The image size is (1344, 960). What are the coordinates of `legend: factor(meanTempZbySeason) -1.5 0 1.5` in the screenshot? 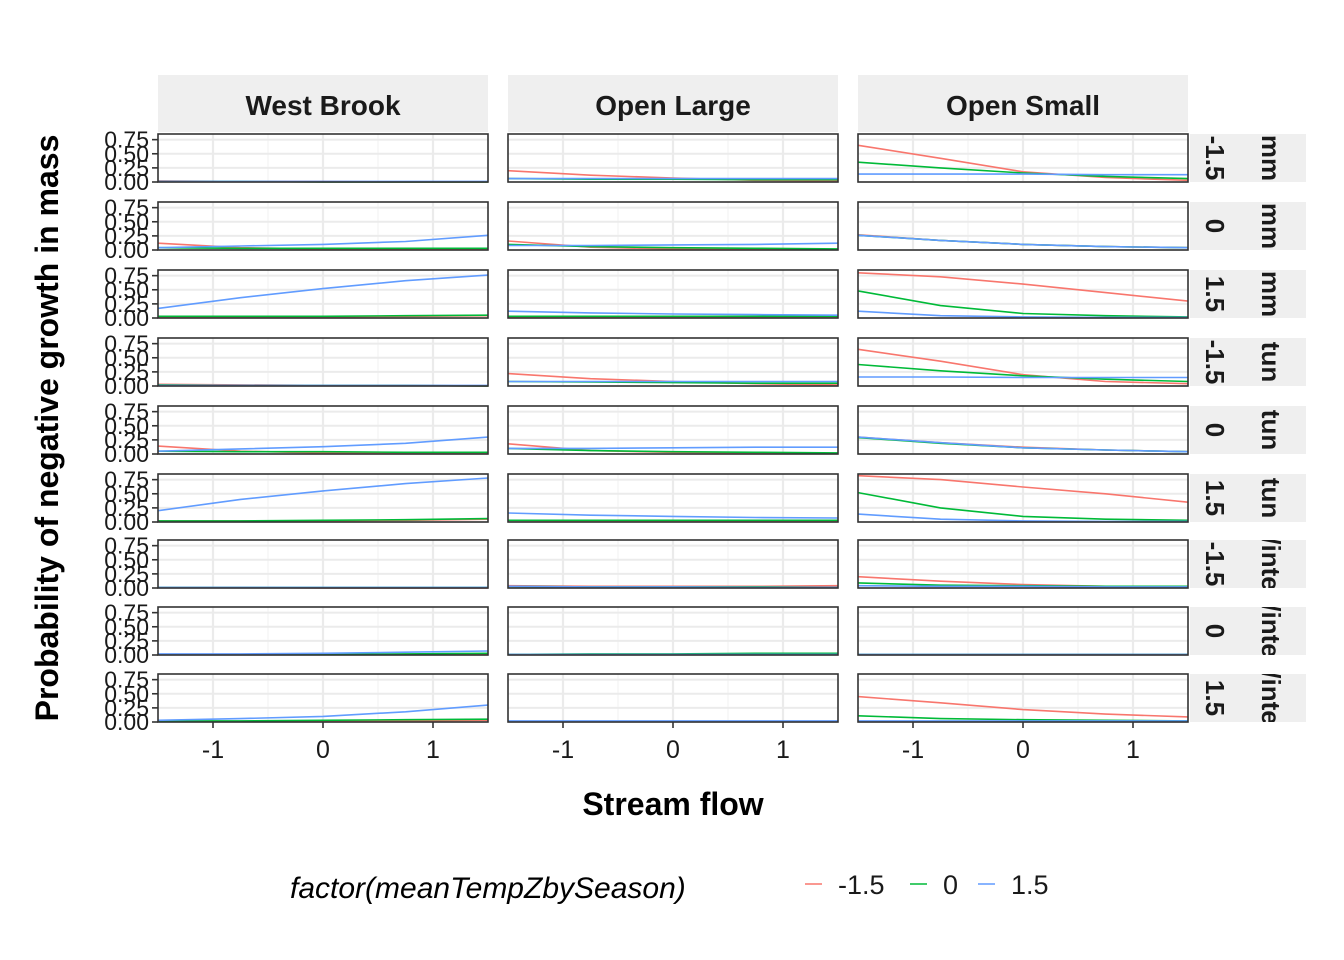 It's located at (669, 887).